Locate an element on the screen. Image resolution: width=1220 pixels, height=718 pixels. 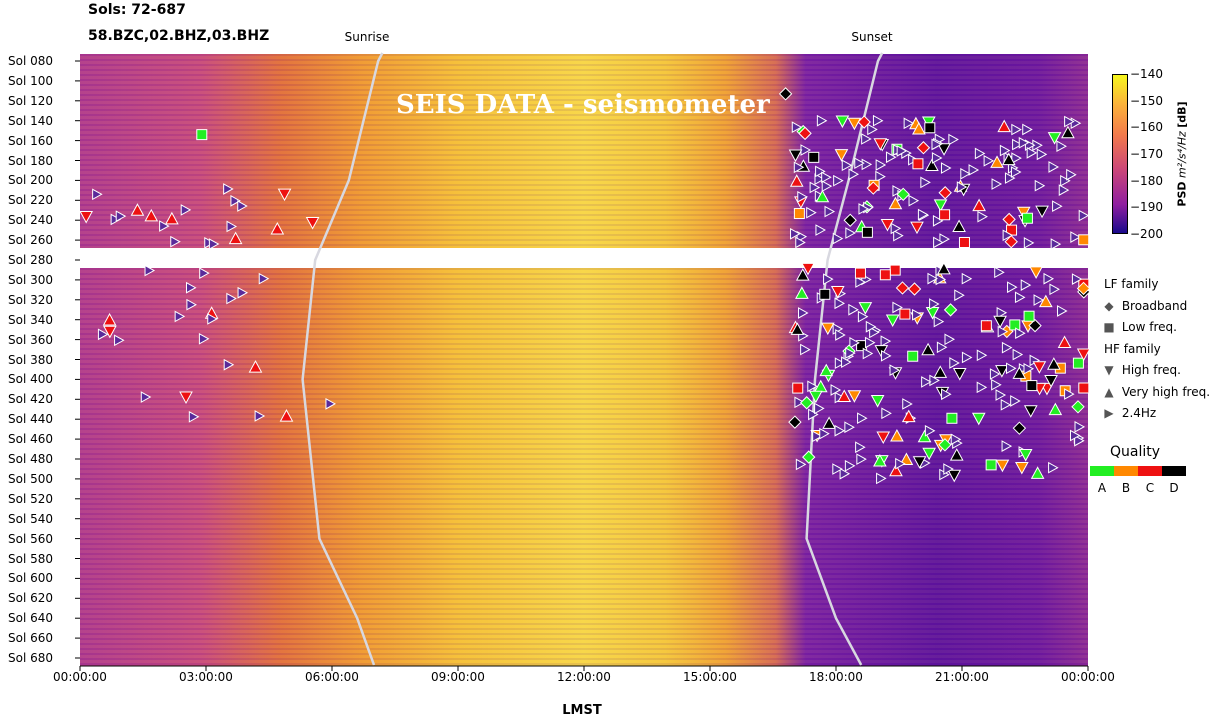
sunset-curve is located at coordinates (844, 359).